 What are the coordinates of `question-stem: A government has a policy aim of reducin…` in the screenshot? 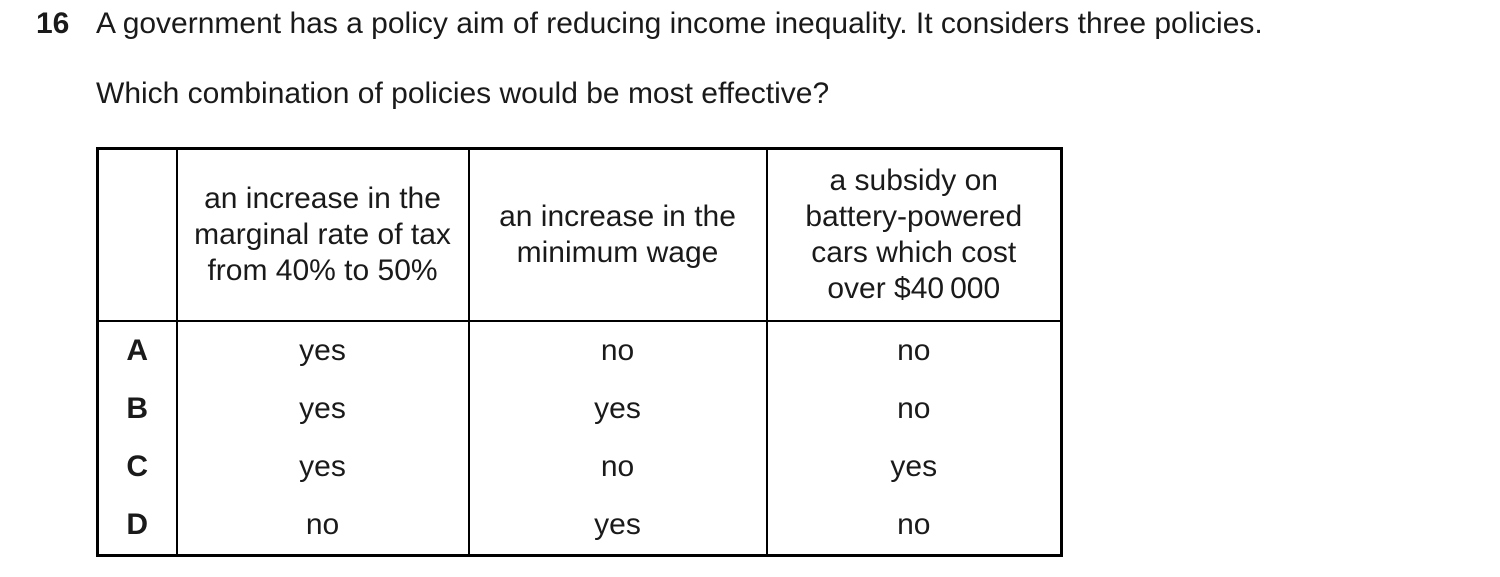 It's located at (679, 23).